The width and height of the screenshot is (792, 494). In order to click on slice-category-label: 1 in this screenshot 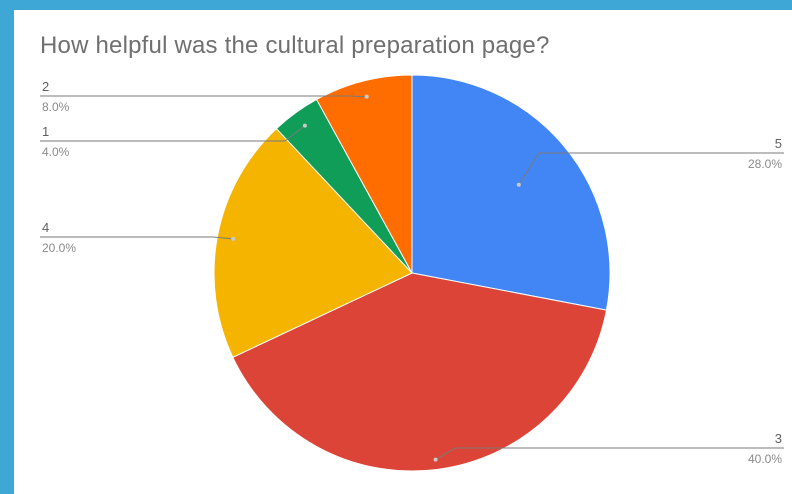, I will do `click(45, 131)`.